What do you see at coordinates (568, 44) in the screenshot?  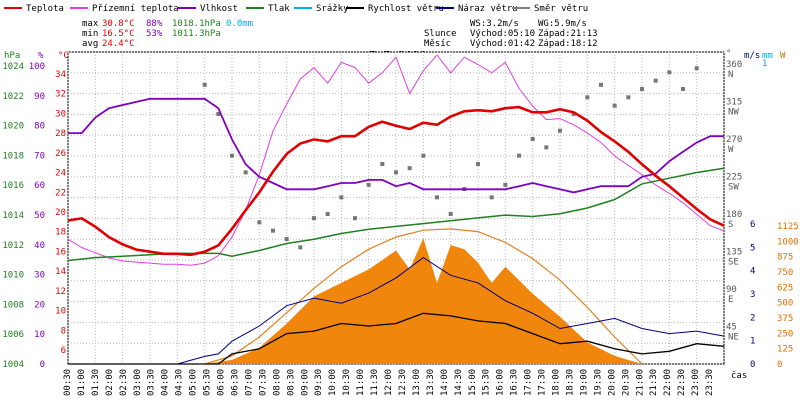 I see `moon-set: Západ:18:12` at bounding box center [568, 44].